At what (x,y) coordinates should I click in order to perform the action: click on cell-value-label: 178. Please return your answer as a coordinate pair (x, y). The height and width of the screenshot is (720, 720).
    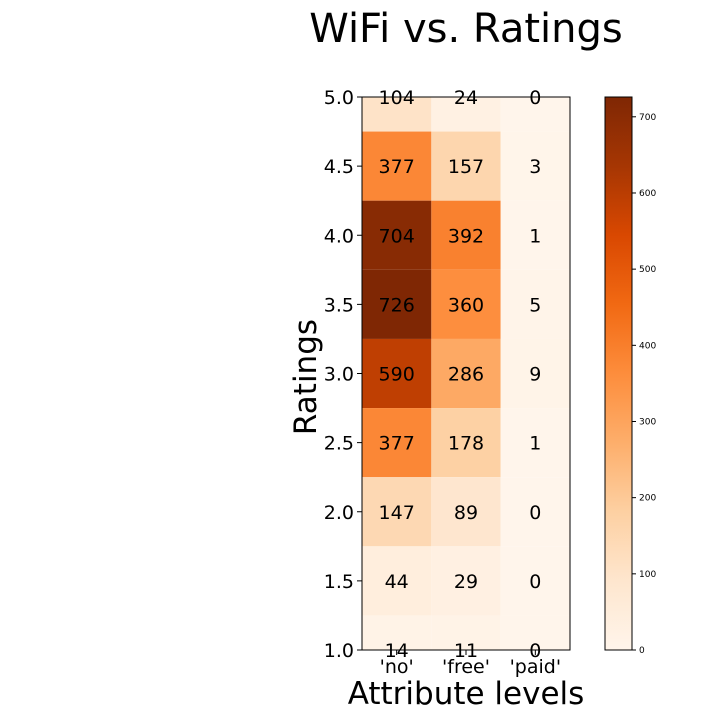
    Looking at the image, I should click on (466, 444).